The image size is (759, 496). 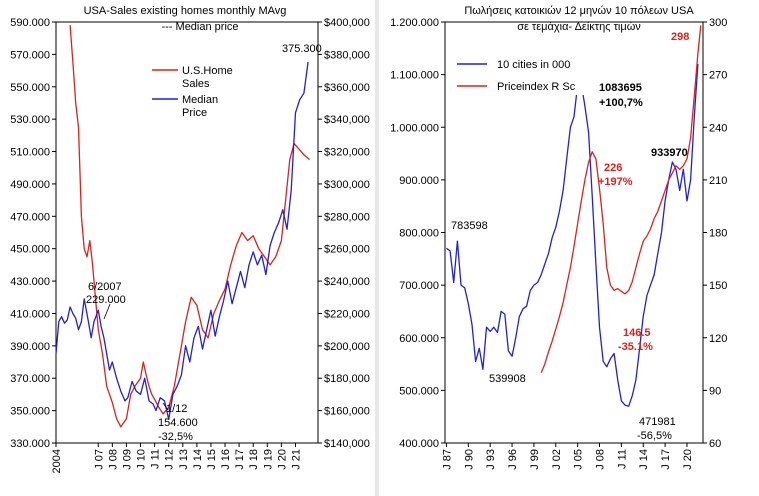 What do you see at coordinates (347, 282) in the screenshot?
I see `y-tick-label-right: $240,000` at bounding box center [347, 282].